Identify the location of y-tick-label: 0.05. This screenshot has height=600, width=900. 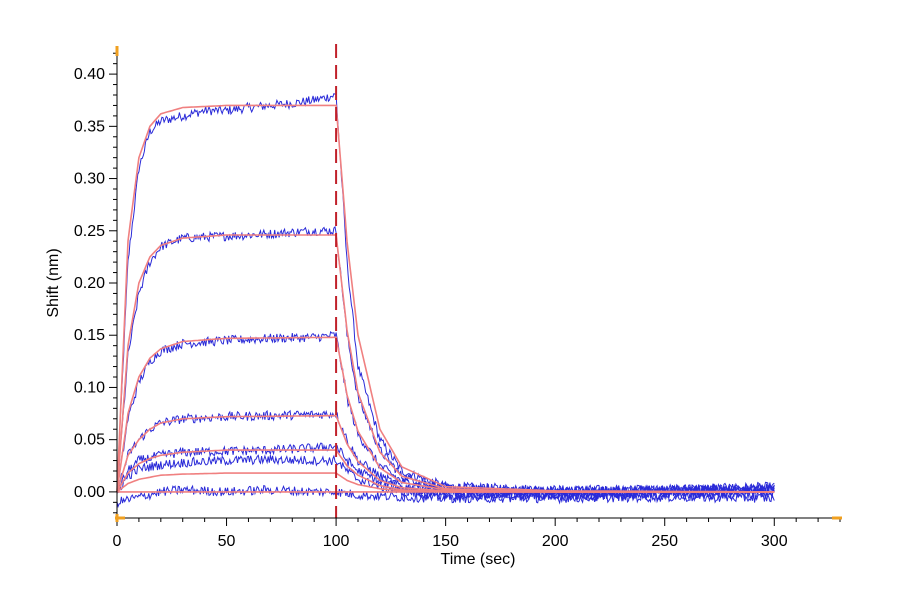
(89, 440).